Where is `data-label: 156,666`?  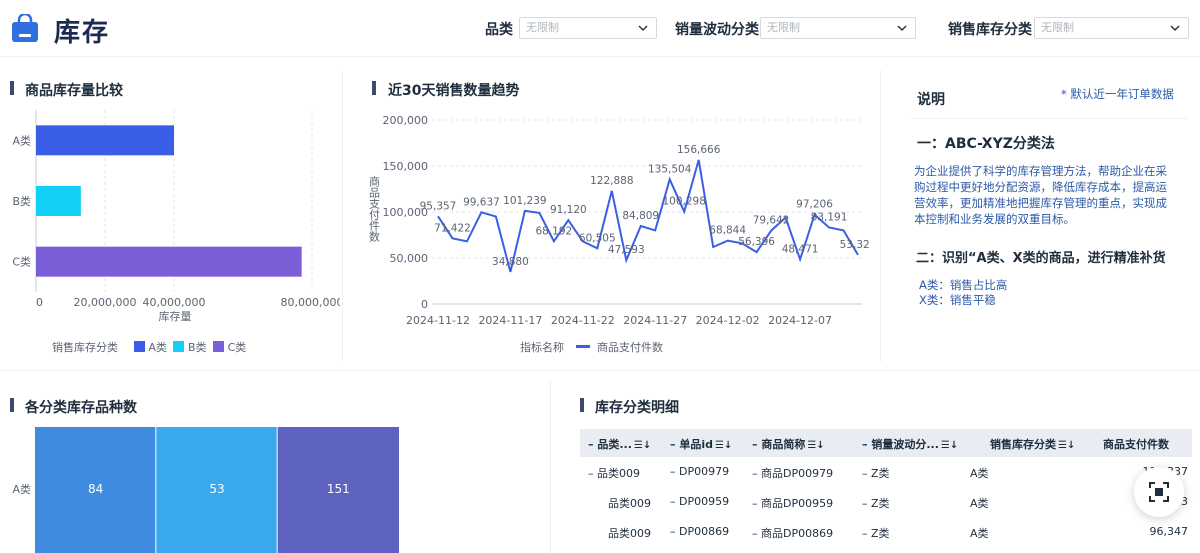 data-label: 156,666 is located at coordinates (699, 150).